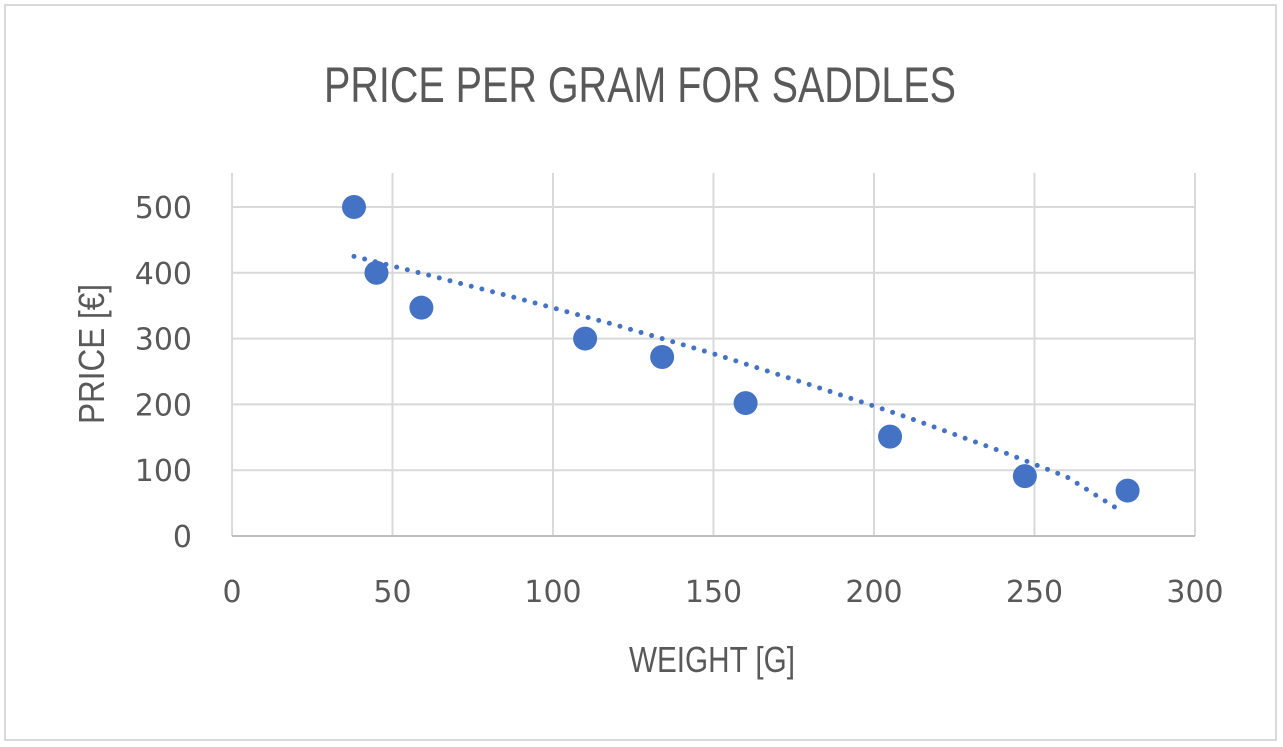 This screenshot has width=1283, height=747. What do you see at coordinates (163, 340) in the screenshot?
I see `y-tick-label: 300` at bounding box center [163, 340].